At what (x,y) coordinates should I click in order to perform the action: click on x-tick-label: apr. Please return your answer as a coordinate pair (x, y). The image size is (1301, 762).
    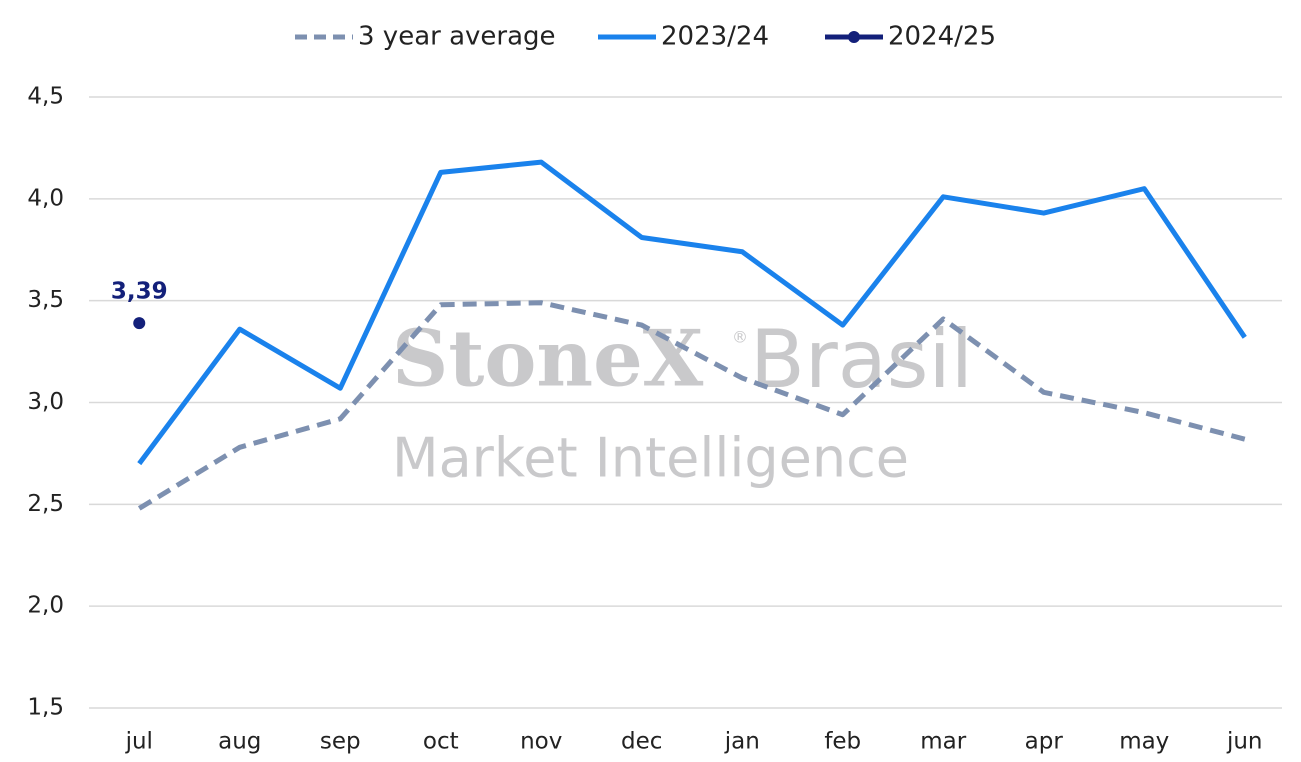
    Looking at the image, I should click on (1044, 742).